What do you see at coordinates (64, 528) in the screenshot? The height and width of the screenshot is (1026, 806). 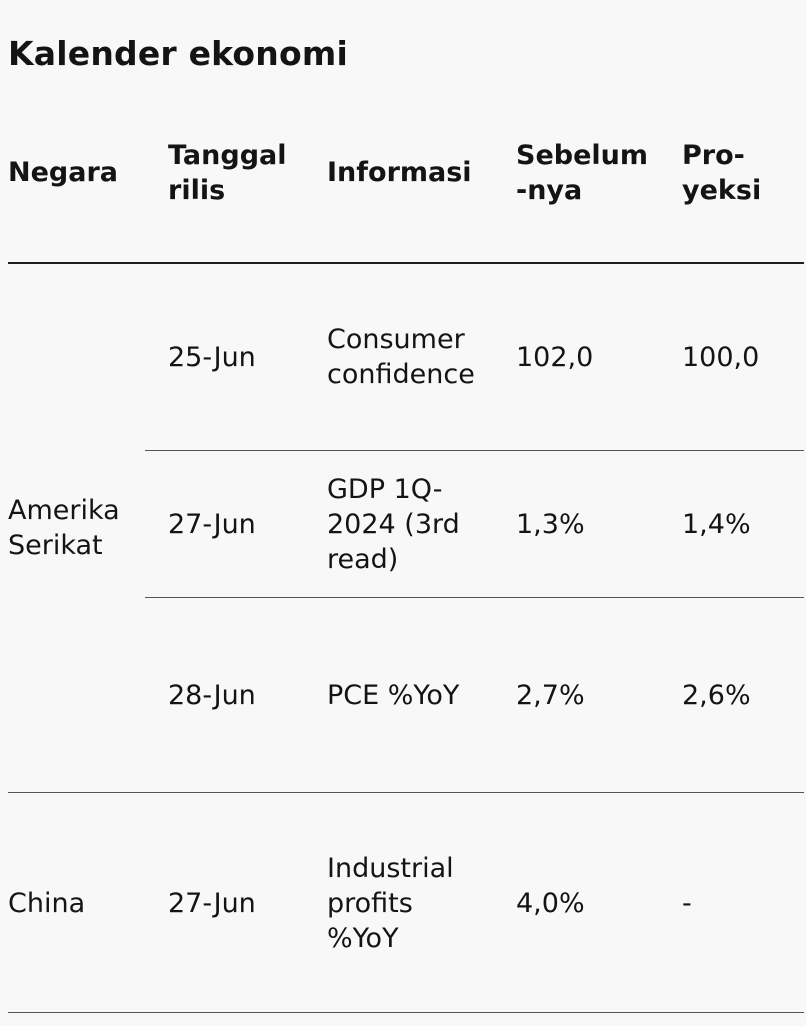 I see `country-cell: Amerika Serikat` at bounding box center [64, 528].